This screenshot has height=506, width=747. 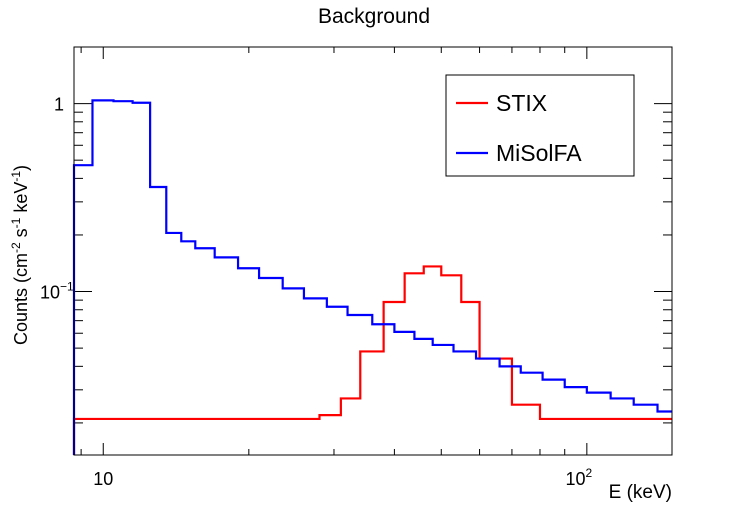 What do you see at coordinates (539, 153) in the screenshot?
I see `legend-label-misolfa: MiSolFA` at bounding box center [539, 153].